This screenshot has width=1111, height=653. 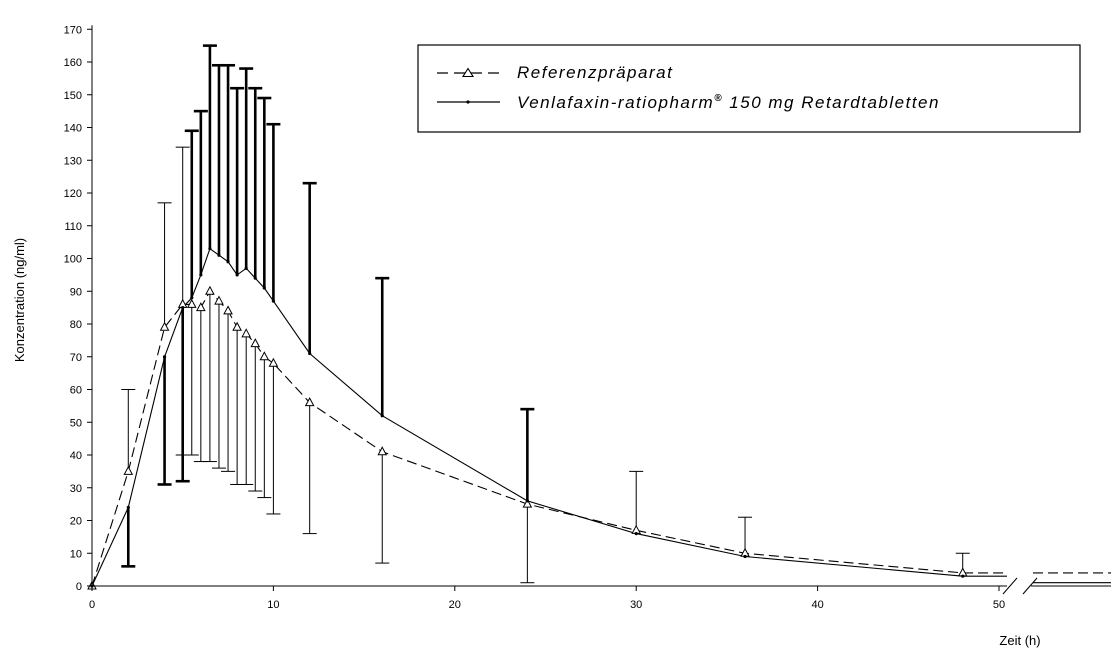 What do you see at coordinates (76, 358) in the screenshot?
I see `y-tick-label: 70` at bounding box center [76, 358].